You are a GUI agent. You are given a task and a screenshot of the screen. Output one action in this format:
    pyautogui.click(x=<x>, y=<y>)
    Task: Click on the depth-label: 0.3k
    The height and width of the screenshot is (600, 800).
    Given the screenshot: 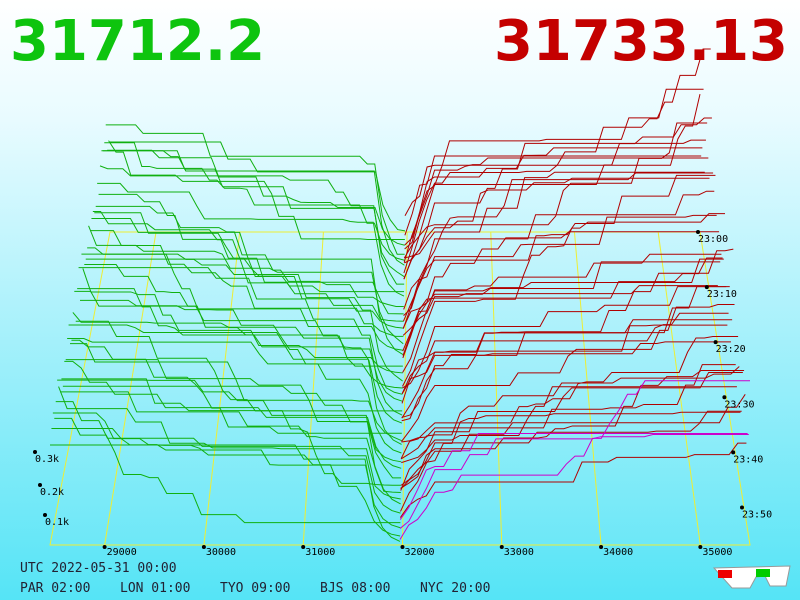 What is the action you would take?
    pyautogui.click(x=47, y=459)
    